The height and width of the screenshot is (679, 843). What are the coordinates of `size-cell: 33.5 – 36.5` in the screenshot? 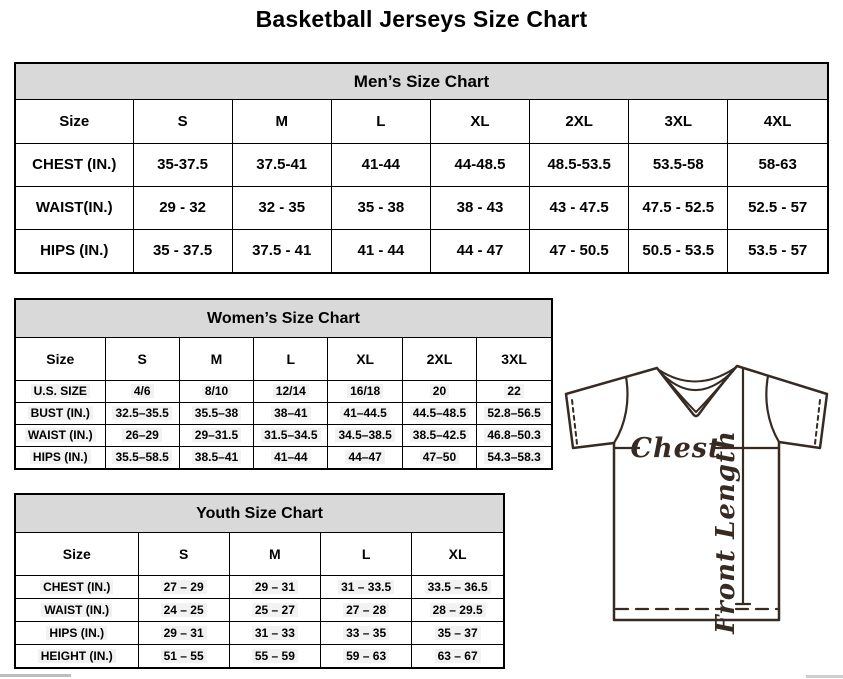 It's located at (457, 586).